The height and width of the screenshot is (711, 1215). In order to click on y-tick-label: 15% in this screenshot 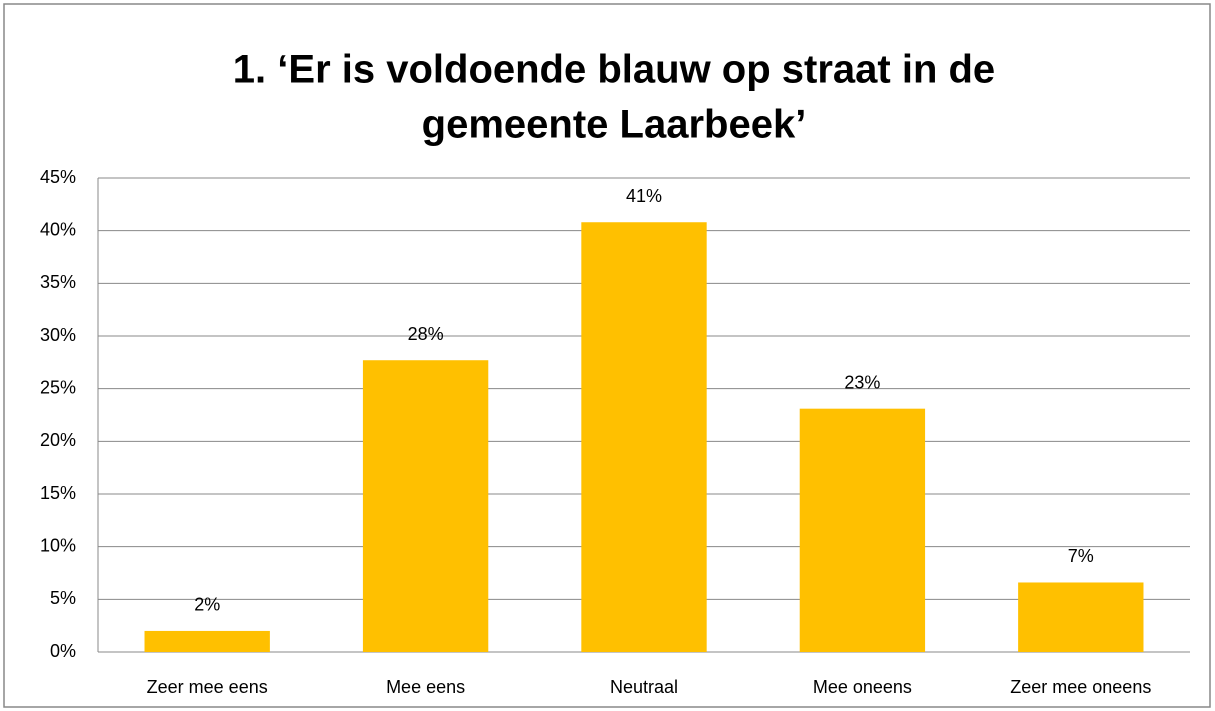, I will do `click(58, 493)`.